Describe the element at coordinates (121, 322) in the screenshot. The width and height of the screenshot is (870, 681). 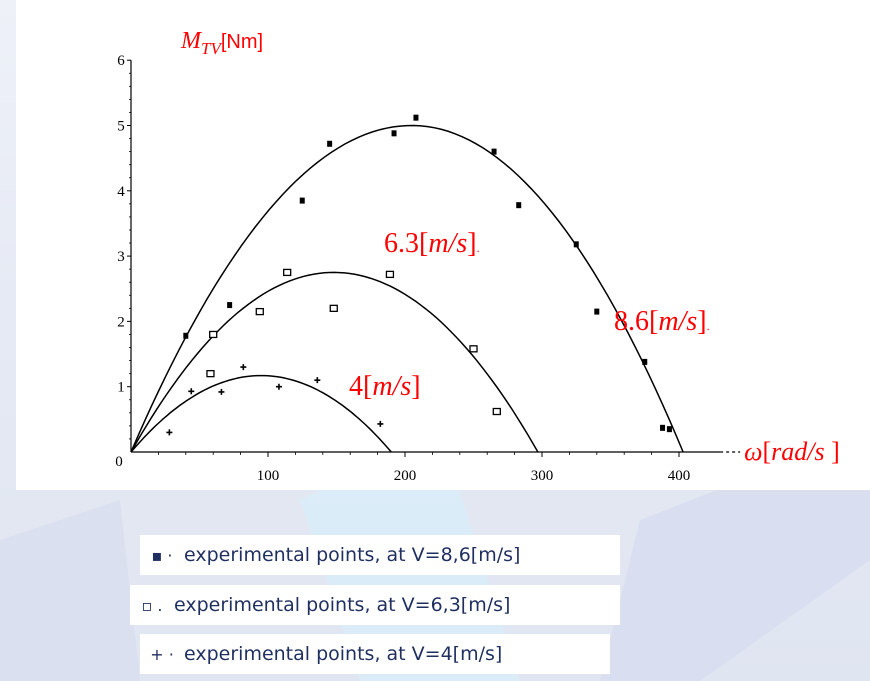
I see `y-tick-label: 2` at that location.